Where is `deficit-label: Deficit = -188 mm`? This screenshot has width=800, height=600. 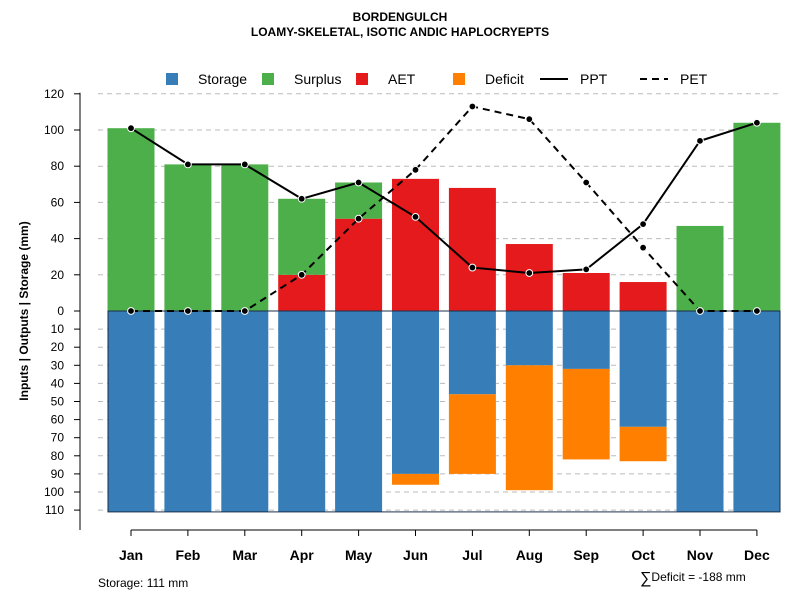 deficit-label: Deficit = -188 mm is located at coordinates (698, 577).